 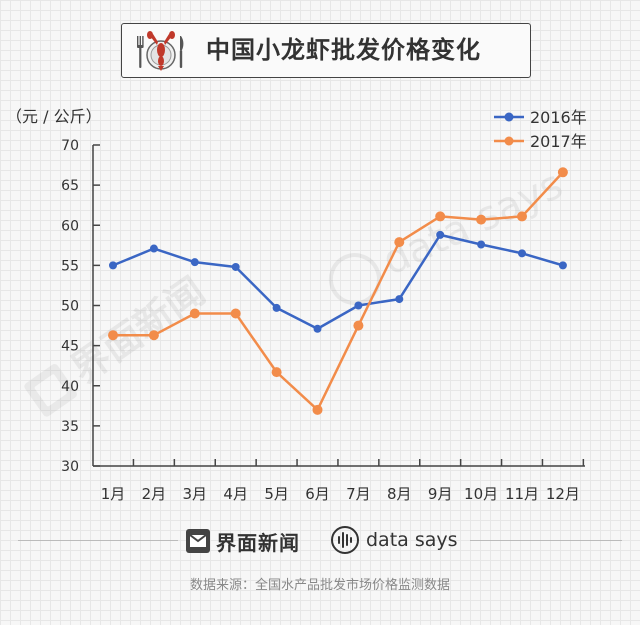 I want to click on y-tick-label: 35, so click(x=70, y=427).